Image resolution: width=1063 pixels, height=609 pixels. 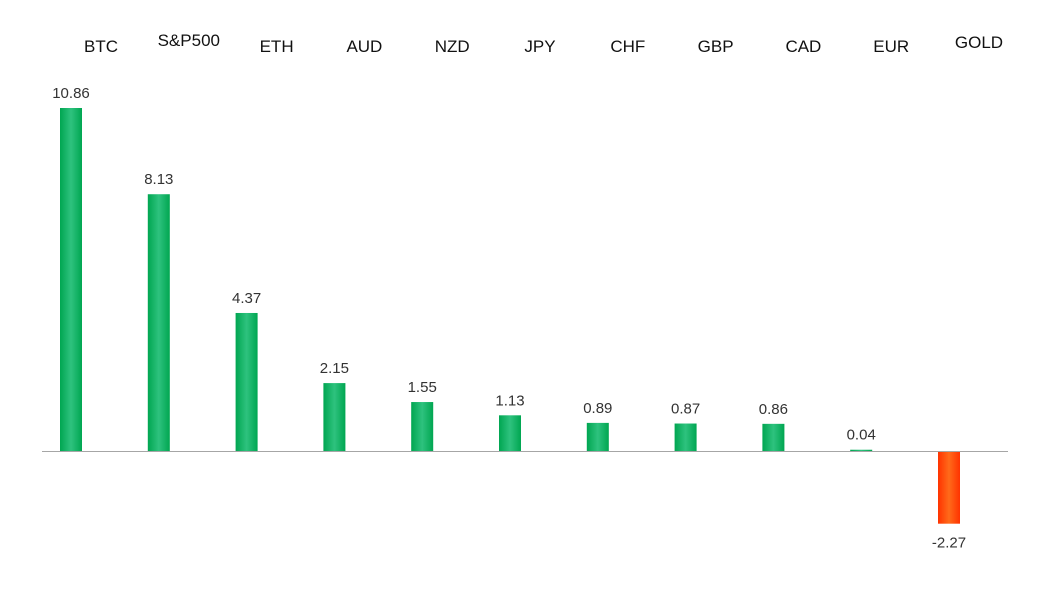 I want to click on value-label-aud: 2.15, so click(x=334, y=368).